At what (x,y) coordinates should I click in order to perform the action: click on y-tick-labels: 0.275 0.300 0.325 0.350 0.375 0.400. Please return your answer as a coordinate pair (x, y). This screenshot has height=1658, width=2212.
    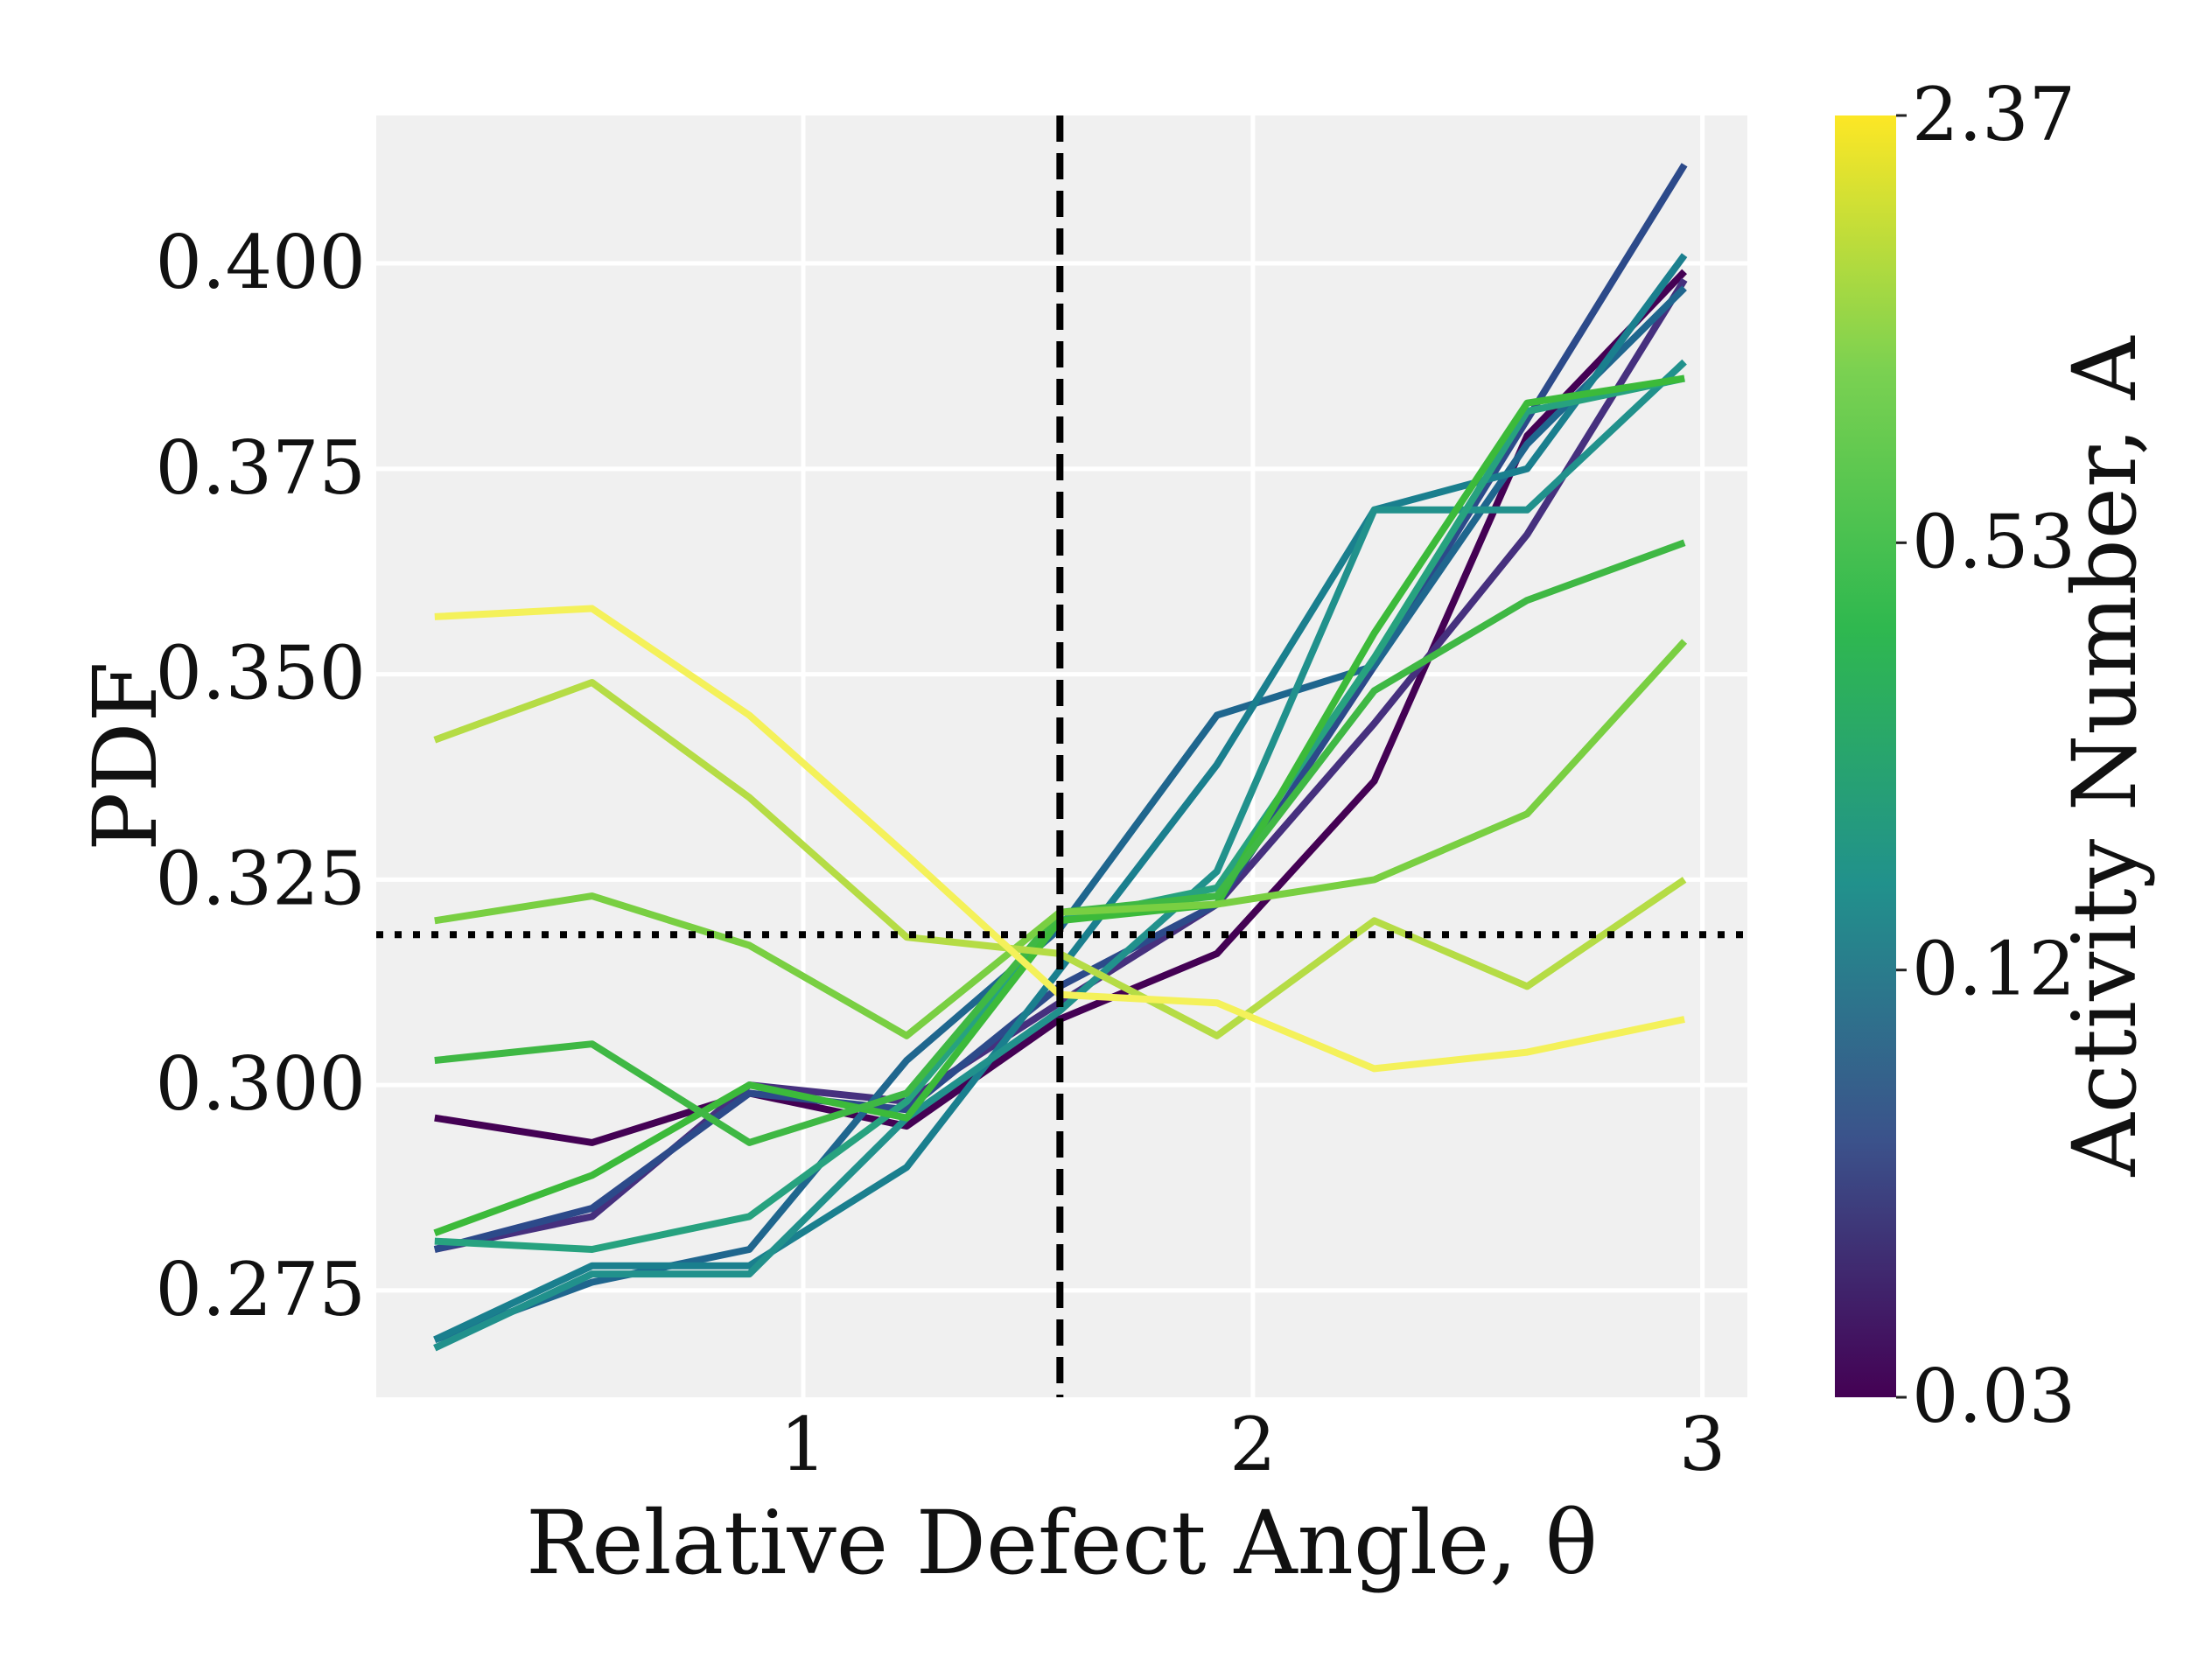
    Looking at the image, I should click on (261, 776).